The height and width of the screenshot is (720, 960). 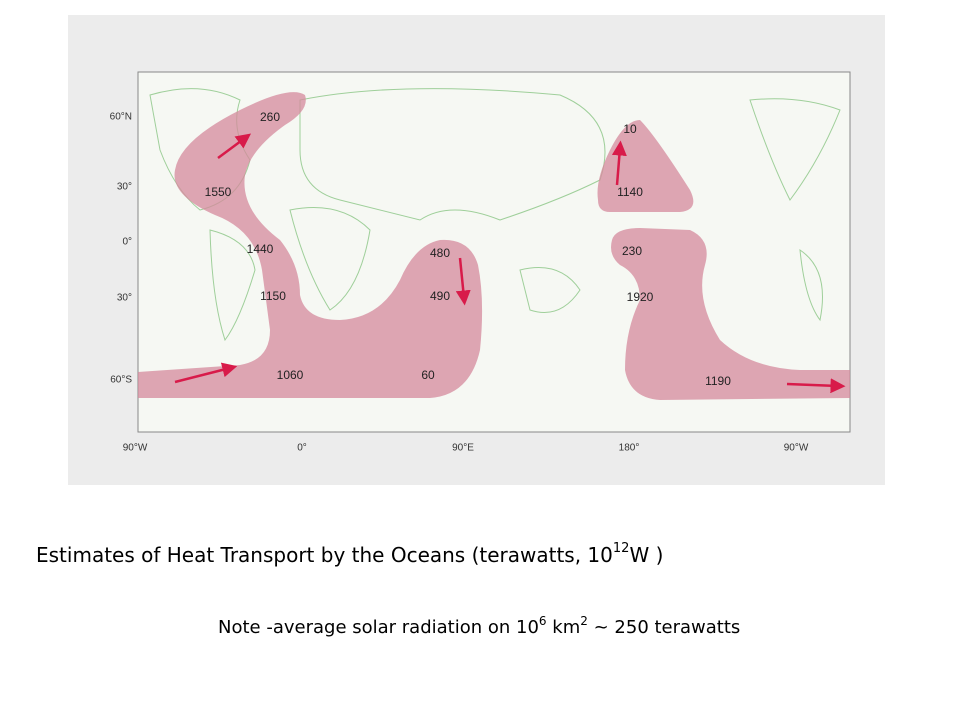 I want to click on note-sup: 6, so click(x=543, y=621).